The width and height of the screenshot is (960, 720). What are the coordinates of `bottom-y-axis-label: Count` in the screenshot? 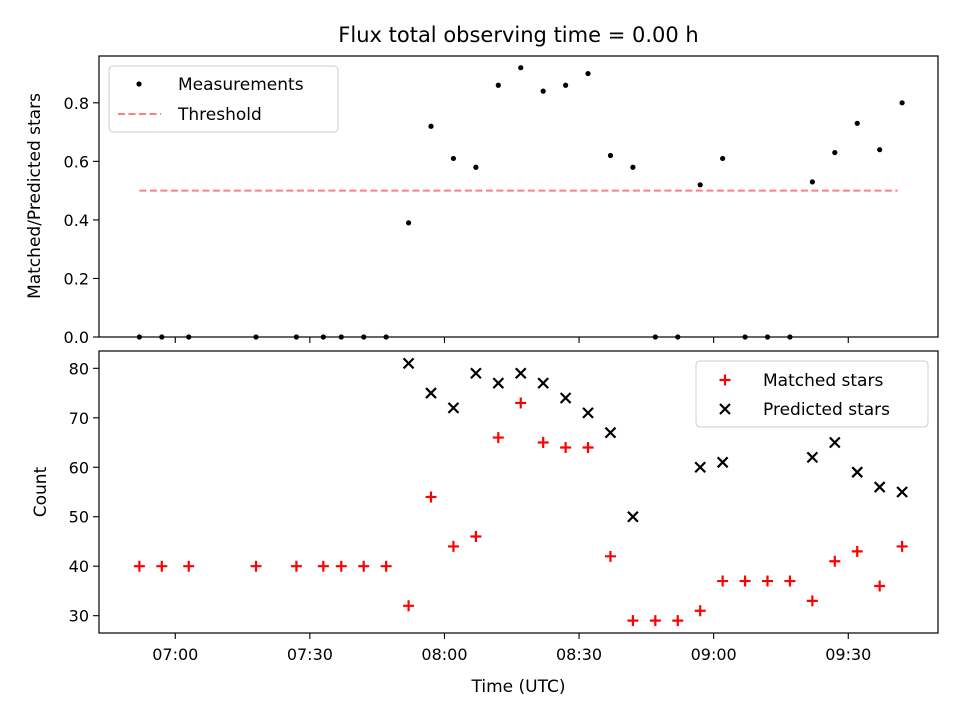 It's located at (41, 491).